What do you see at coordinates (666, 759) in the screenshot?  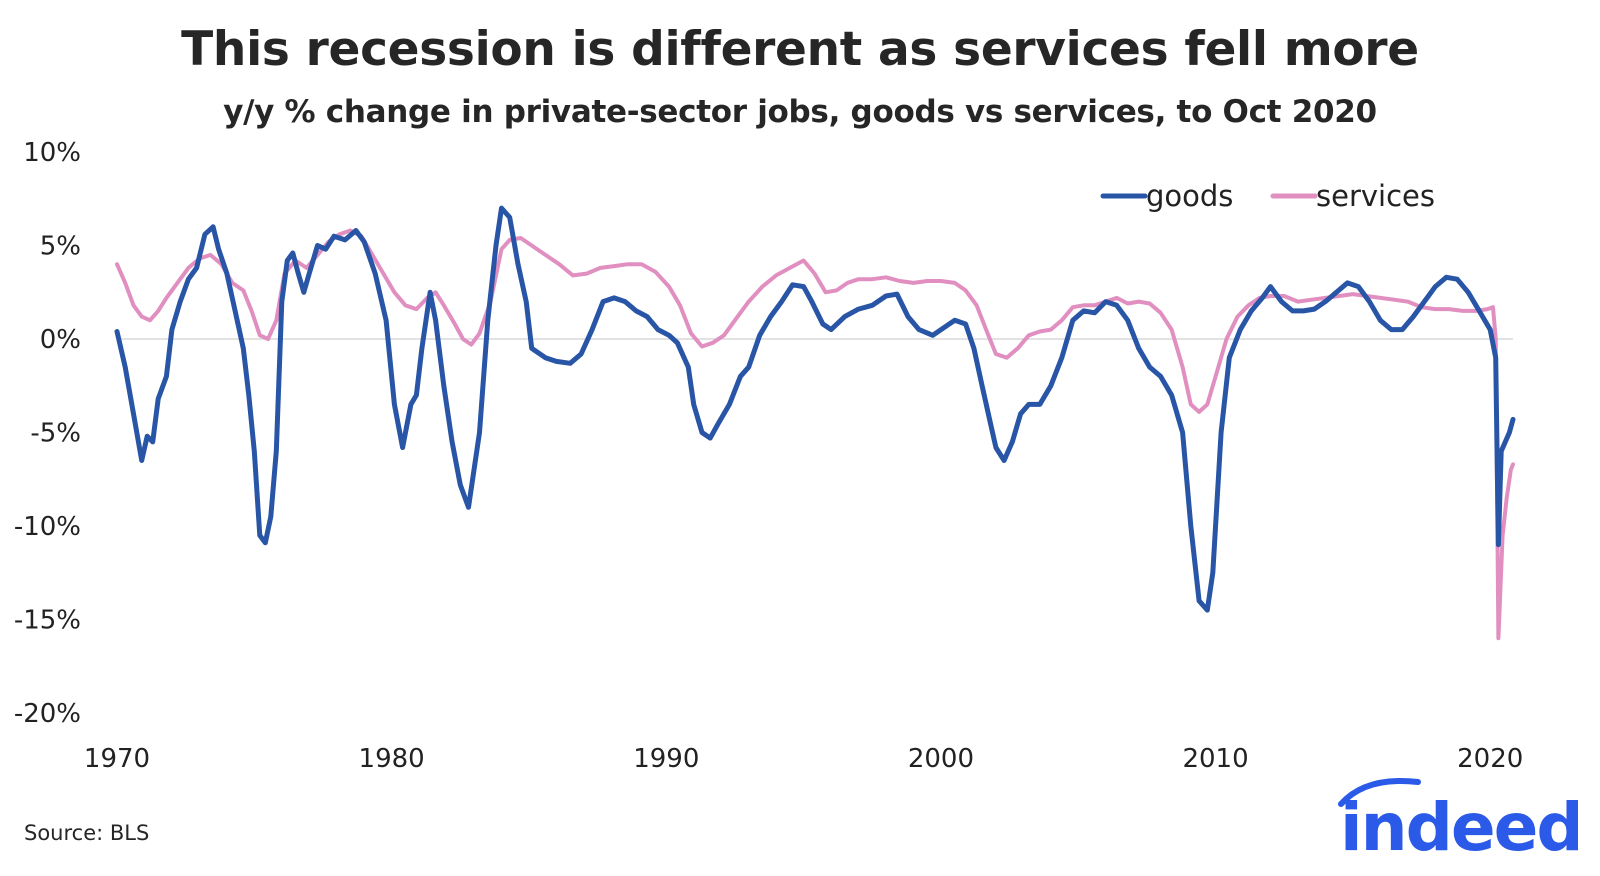 I see `x-tick-label: 1990` at bounding box center [666, 759].